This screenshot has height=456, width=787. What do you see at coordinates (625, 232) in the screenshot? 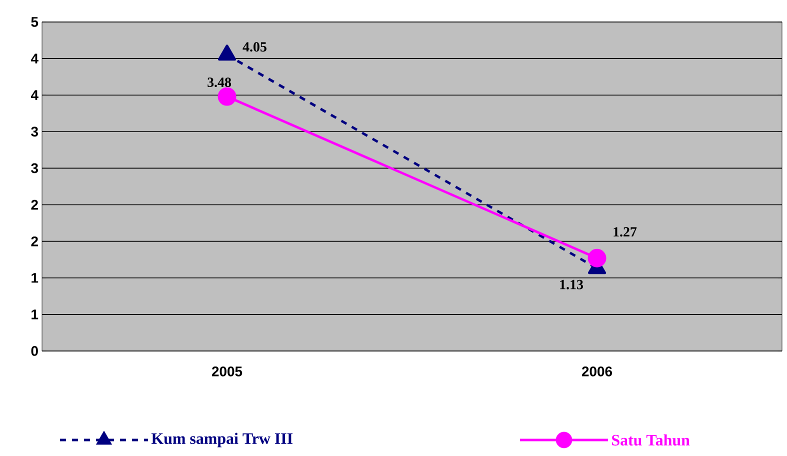
I see `data-label: 1.27` at bounding box center [625, 232].